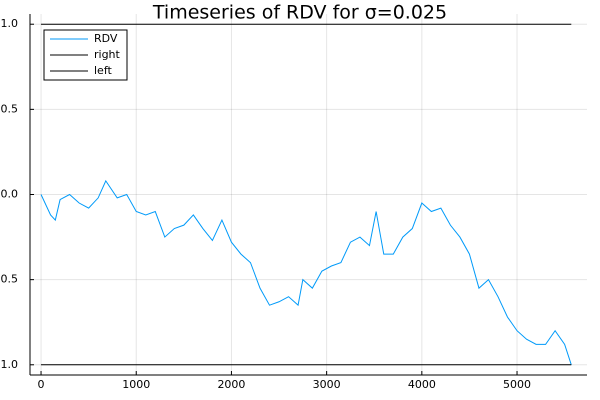  I want to click on y-tick-label: -0.5, so click(9, 279).